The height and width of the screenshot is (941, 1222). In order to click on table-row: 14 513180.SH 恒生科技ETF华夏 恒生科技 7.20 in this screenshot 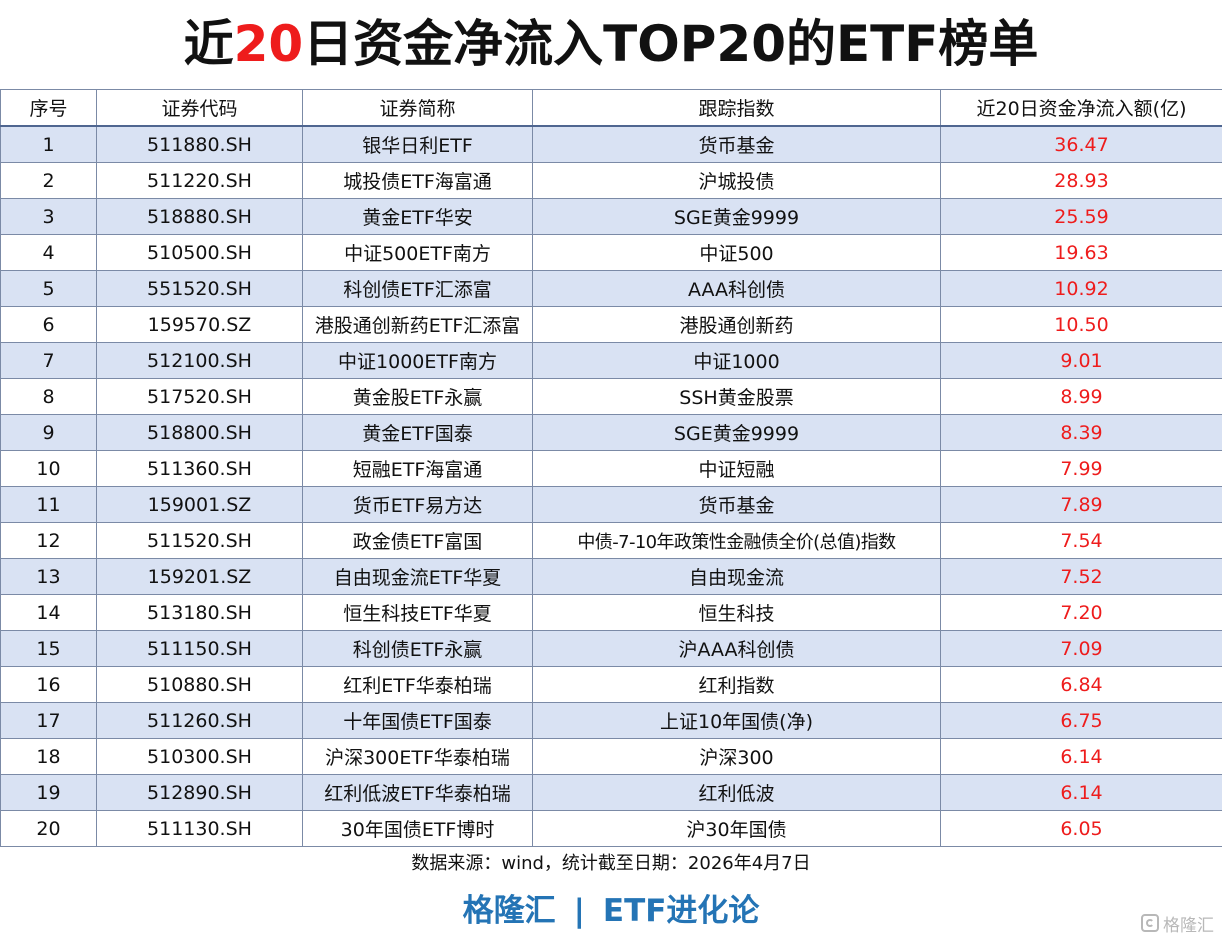, I will do `click(611, 612)`.